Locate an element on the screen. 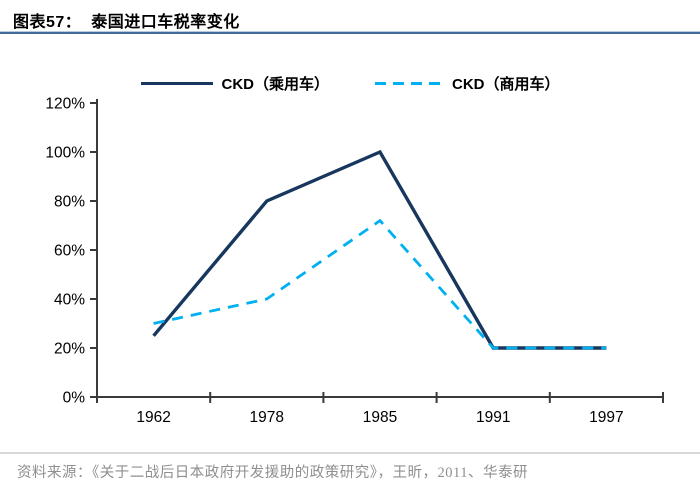 Image resolution: width=700 pixels, height=486 pixels. legend-label-passenger: CKD（乘用车） is located at coordinates (275, 84).